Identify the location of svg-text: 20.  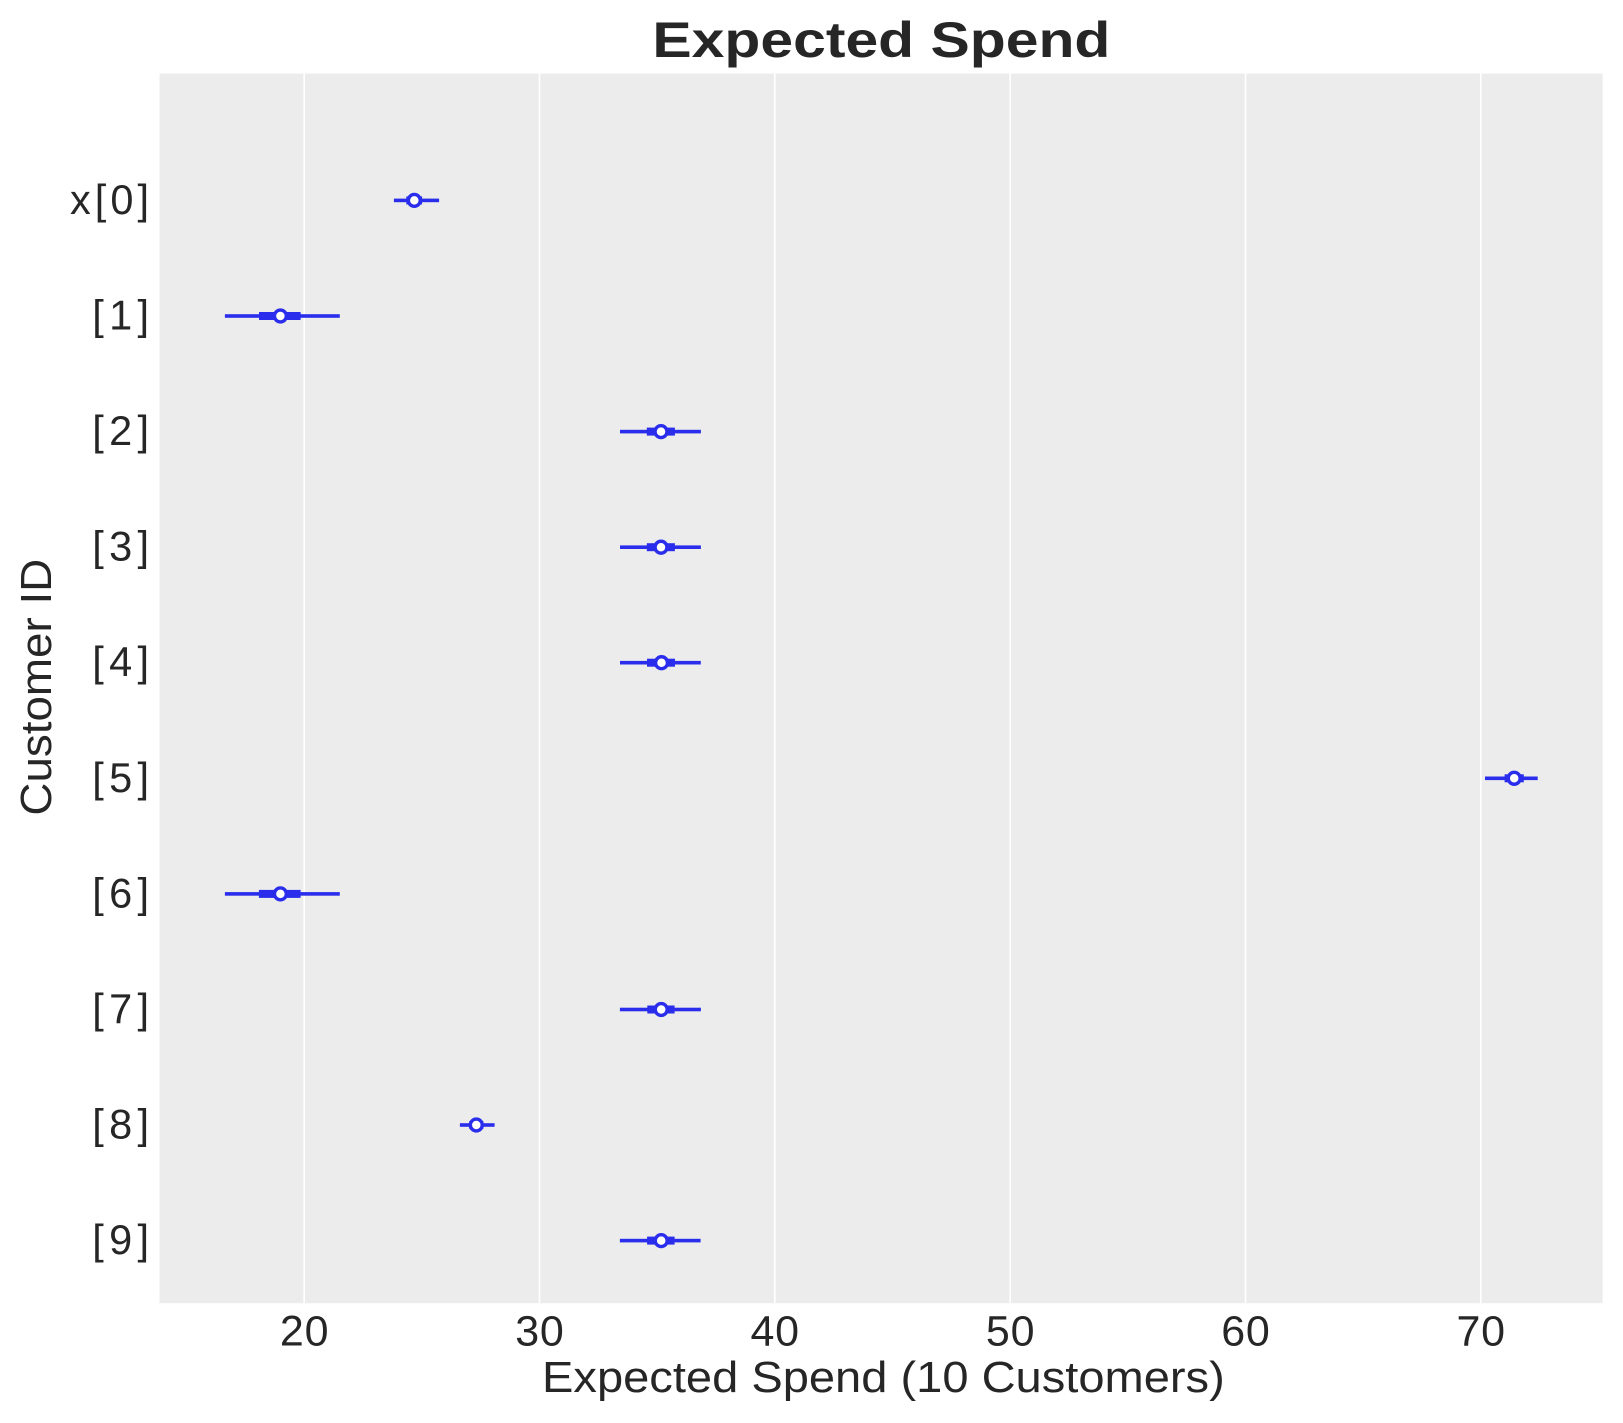
(304, 1331).